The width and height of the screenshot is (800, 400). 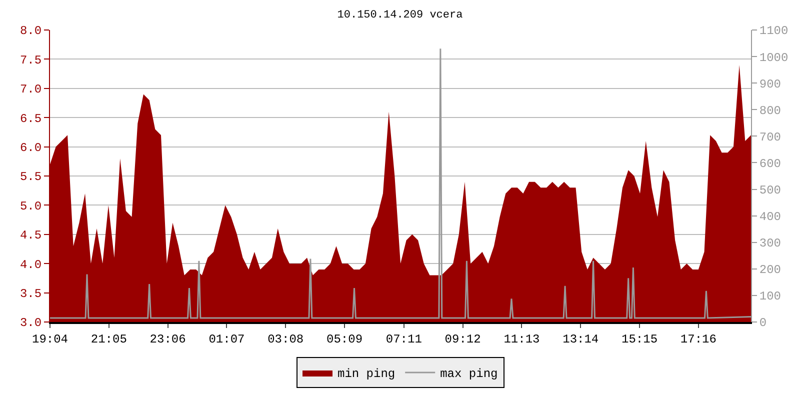 What do you see at coordinates (773, 57) in the screenshot?
I see `y2-tick-label: 1000` at bounding box center [773, 57].